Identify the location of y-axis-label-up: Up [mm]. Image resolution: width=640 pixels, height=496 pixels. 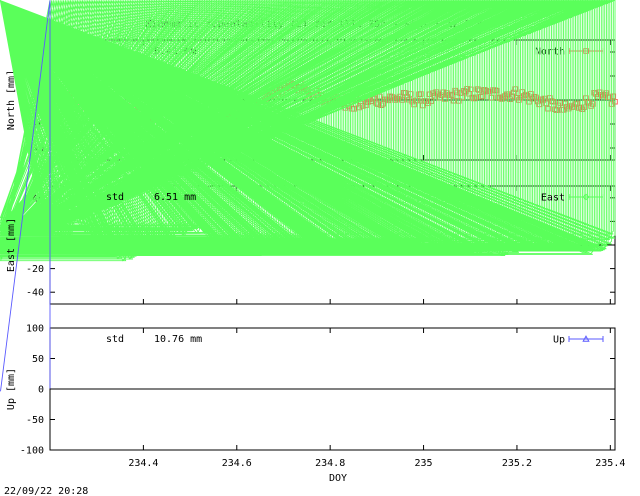
(11, 389).